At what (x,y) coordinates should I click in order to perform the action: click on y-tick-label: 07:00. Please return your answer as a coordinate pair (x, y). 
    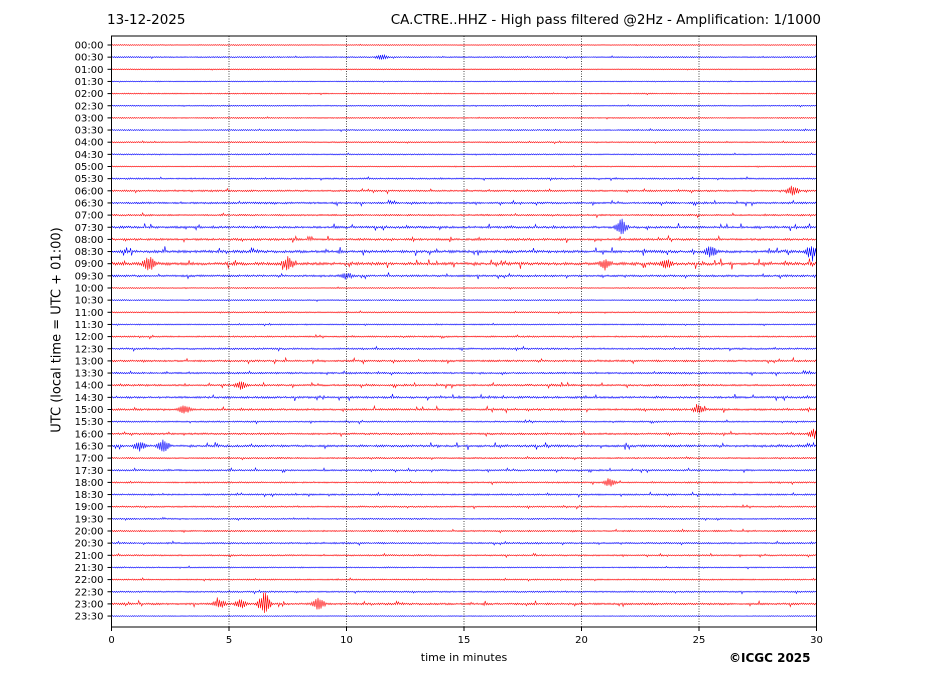
    Looking at the image, I should click on (89, 216).